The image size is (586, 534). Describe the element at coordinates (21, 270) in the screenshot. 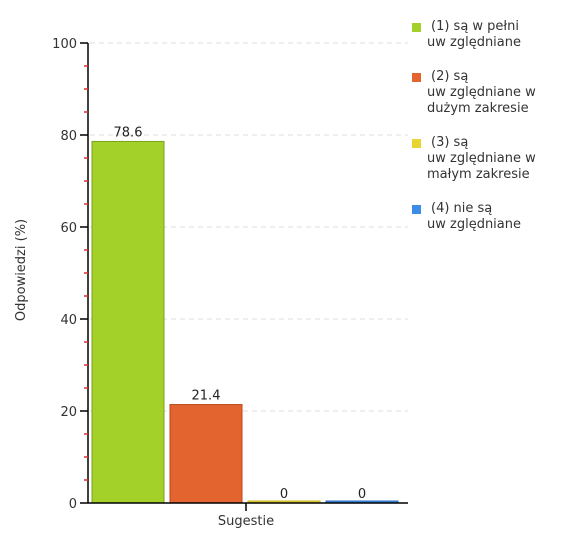

I see `y-axis-title: Odpowiedzi (%)` at that location.